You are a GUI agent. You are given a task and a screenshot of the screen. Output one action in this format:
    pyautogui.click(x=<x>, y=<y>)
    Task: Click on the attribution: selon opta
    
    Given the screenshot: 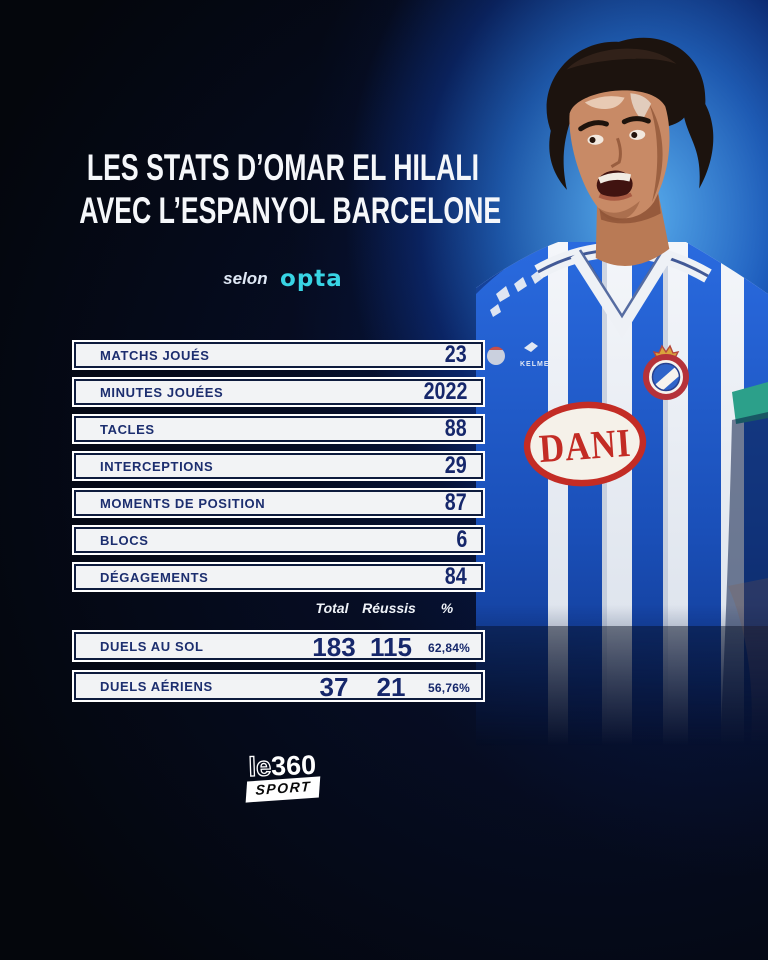 What is the action you would take?
    pyautogui.click(x=283, y=279)
    